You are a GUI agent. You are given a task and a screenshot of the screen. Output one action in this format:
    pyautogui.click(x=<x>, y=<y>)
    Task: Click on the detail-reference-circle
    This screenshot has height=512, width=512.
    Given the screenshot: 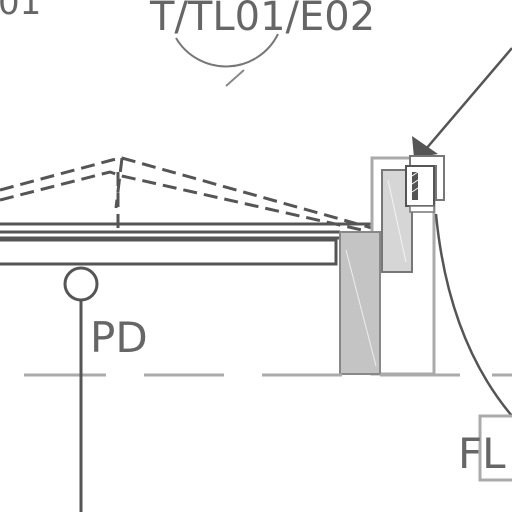 What is the action you would take?
    pyautogui.click(x=227, y=50)
    